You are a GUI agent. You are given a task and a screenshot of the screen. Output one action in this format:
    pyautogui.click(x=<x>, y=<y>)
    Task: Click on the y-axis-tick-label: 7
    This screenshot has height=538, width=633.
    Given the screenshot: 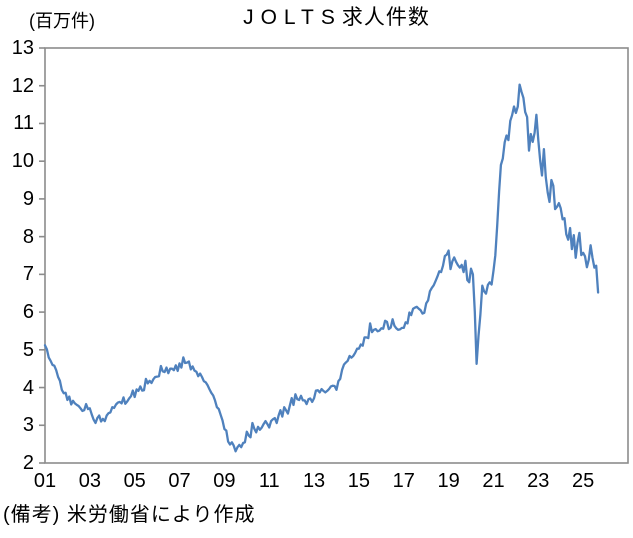 What is the action you would take?
    pyautogui.click(x=28, y=274)
    